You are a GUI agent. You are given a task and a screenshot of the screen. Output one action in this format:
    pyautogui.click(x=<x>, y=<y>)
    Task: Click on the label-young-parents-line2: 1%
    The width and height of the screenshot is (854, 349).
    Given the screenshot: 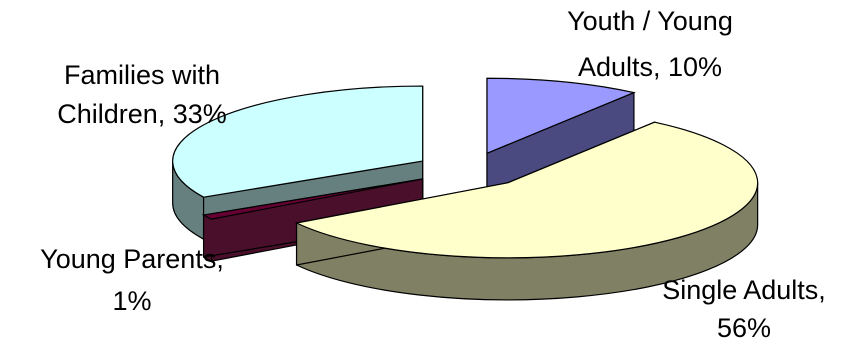 What is the action you would take?
    pyautogui.click(x=131, y=301)
    